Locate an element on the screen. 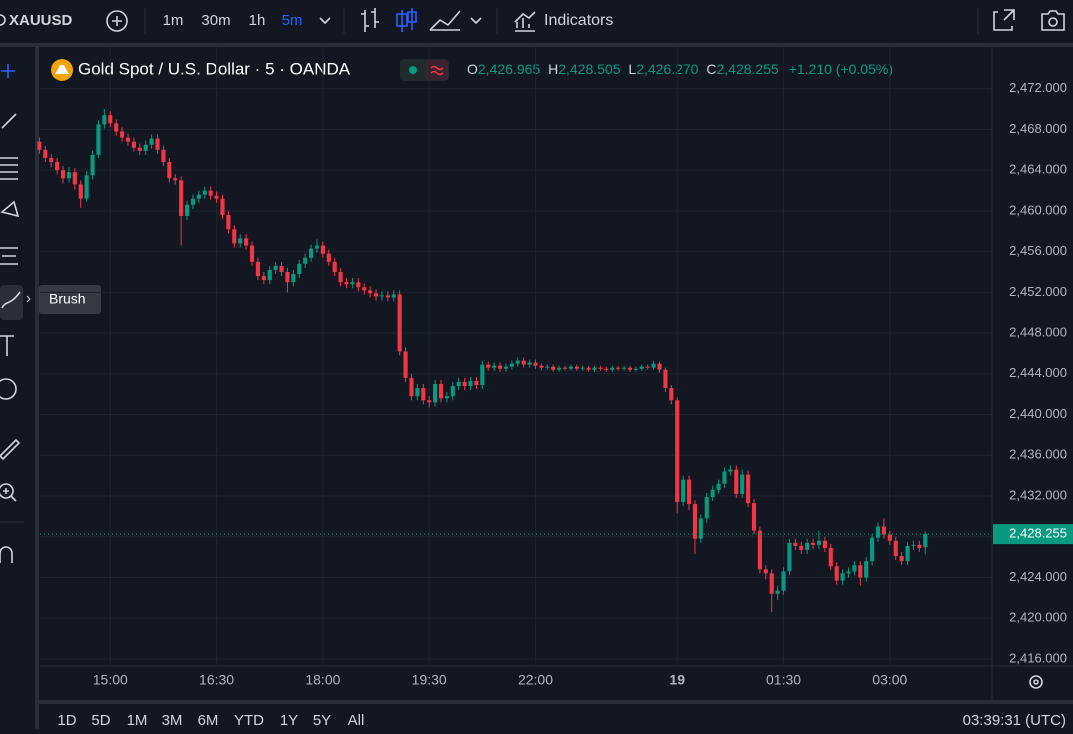 Image resolution: width=1073 pixels, height=734 pixels. x-tick-label: 01:30 is located at coordinates (783, 680).